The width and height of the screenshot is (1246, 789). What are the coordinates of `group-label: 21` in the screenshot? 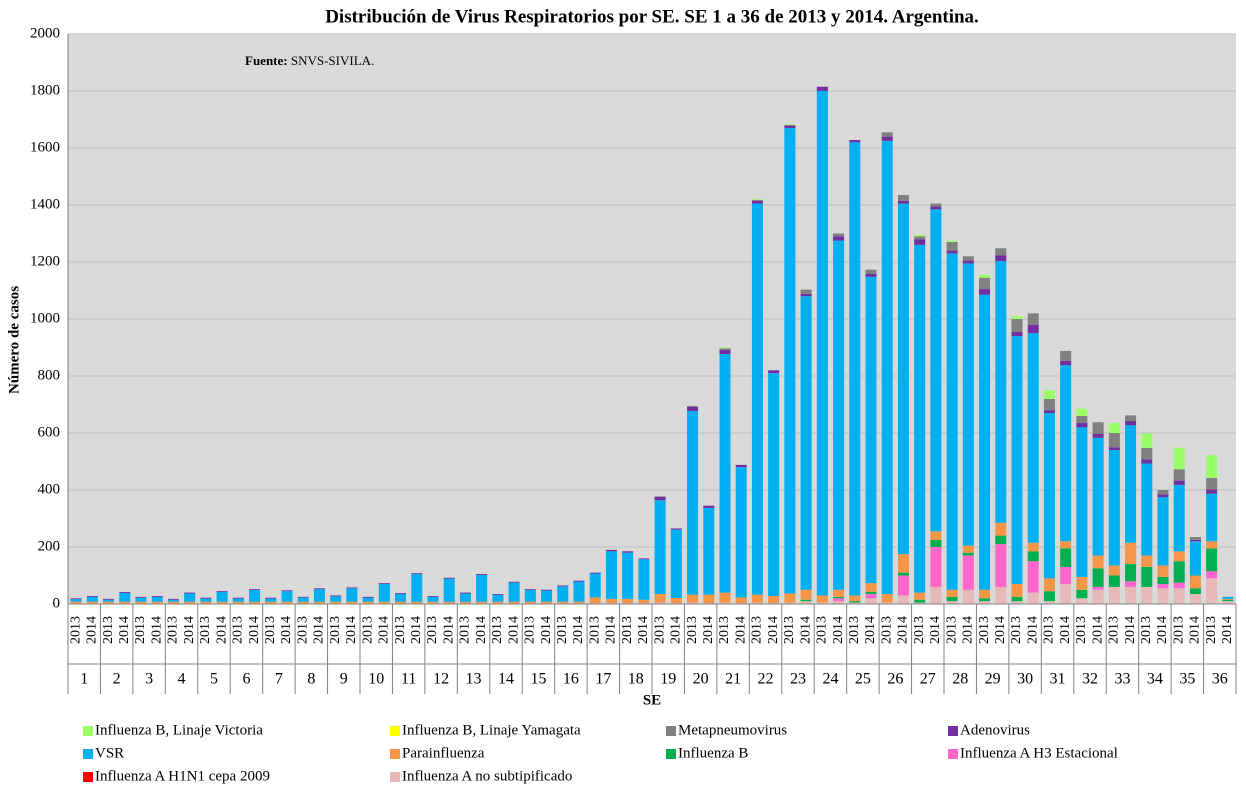 It's located at (733, 679).